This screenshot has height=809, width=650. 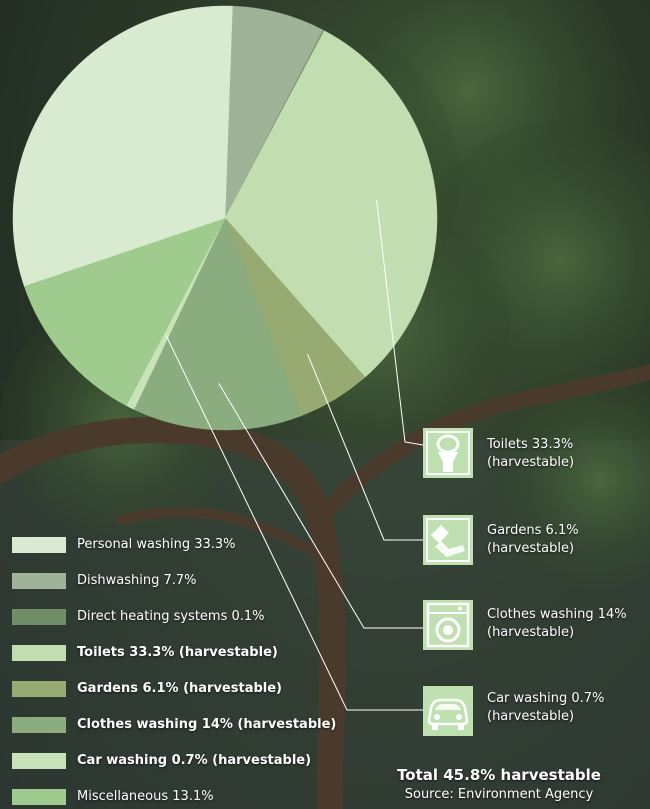 What do you see at coordinates (448, 453) in the screenshot?
I see `toilet-icon` at bounding box center [448, 453].